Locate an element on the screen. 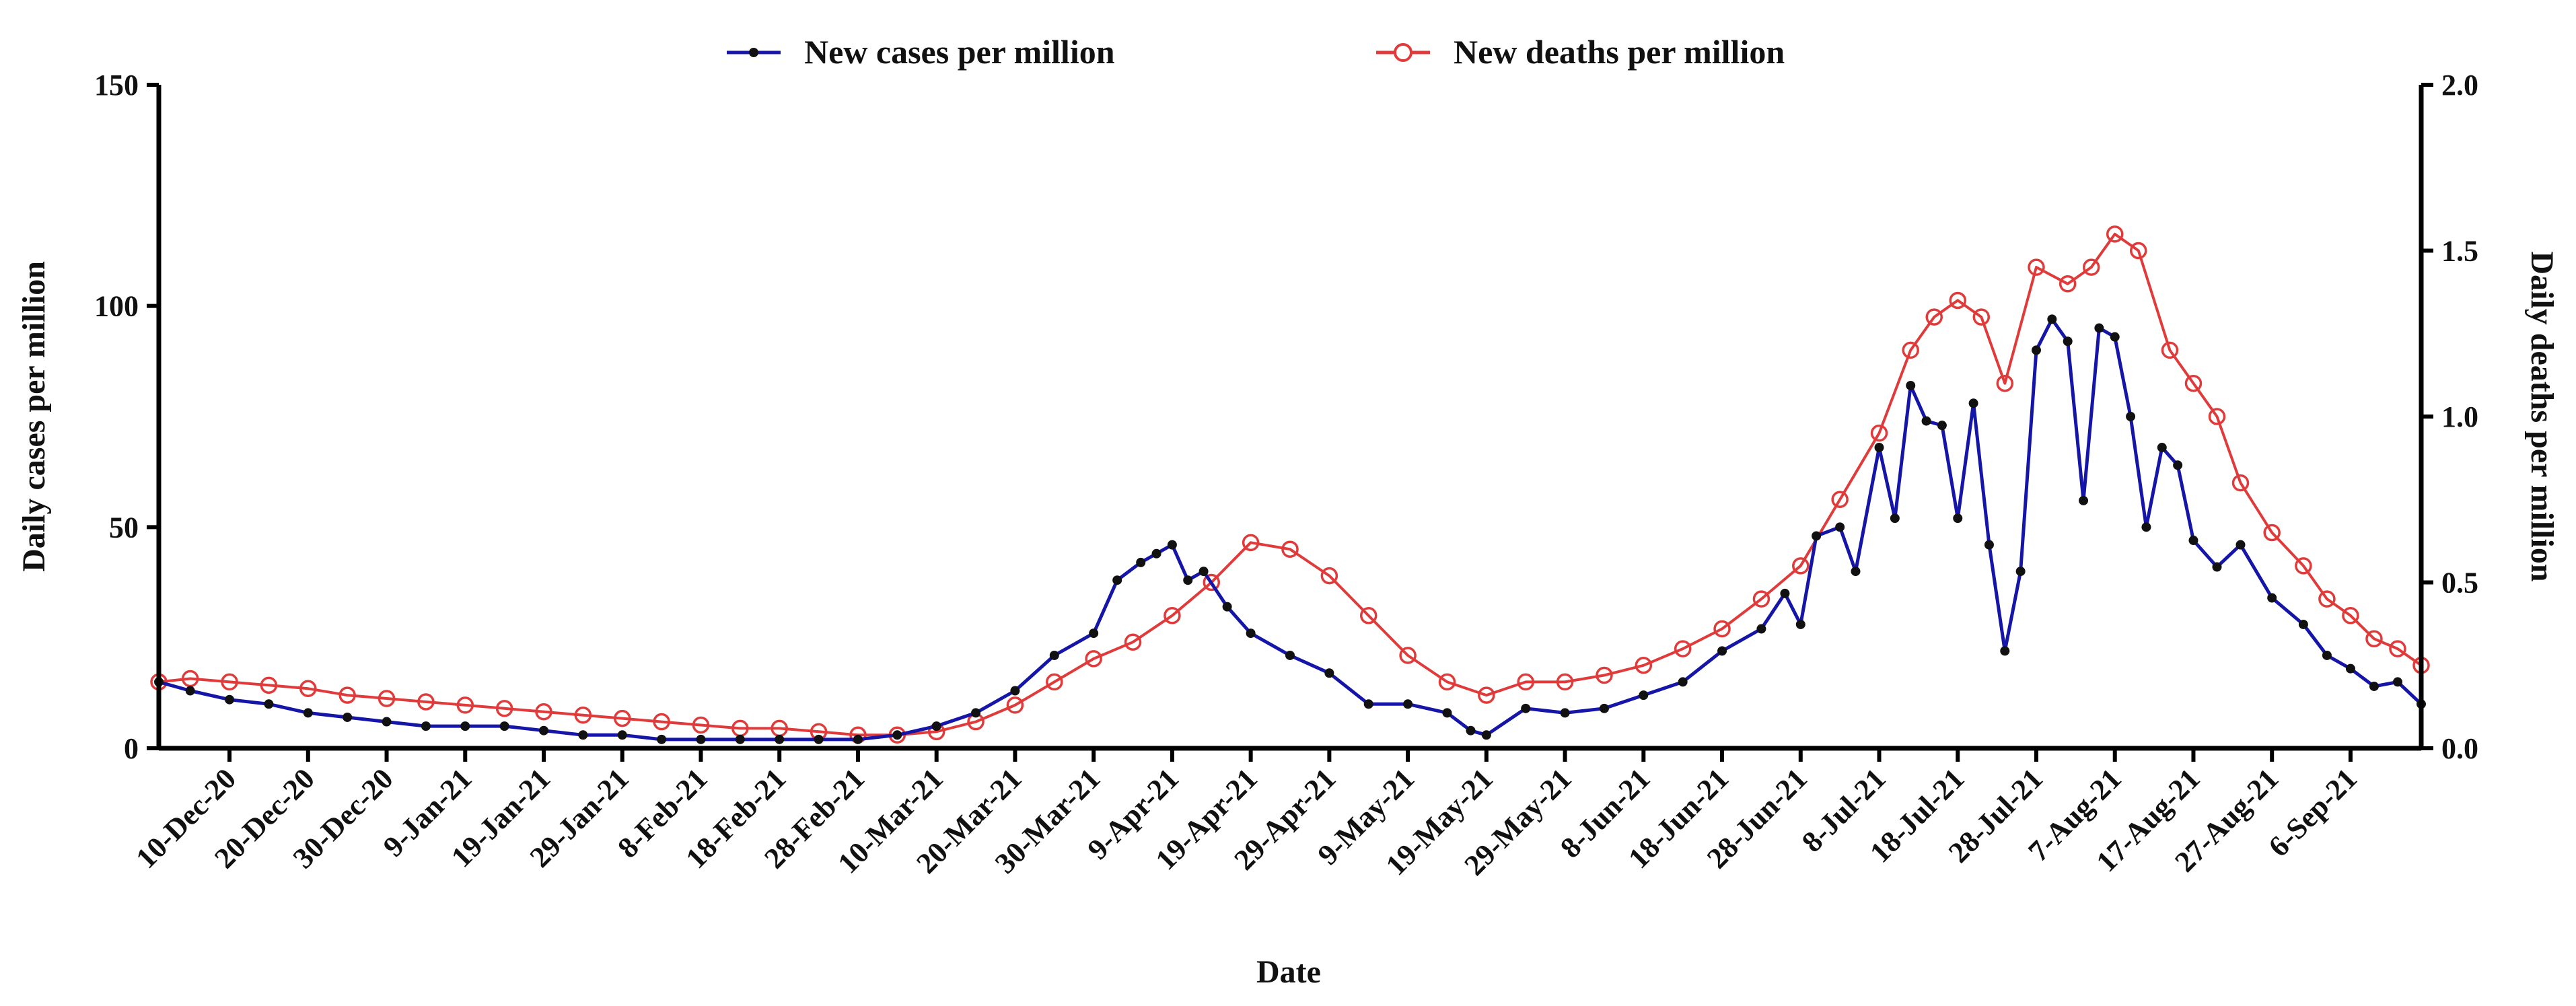 The height and width of the screenshot is (1006, 2576). left-y-tick-label: 0 is located at coordinates (131, 748).